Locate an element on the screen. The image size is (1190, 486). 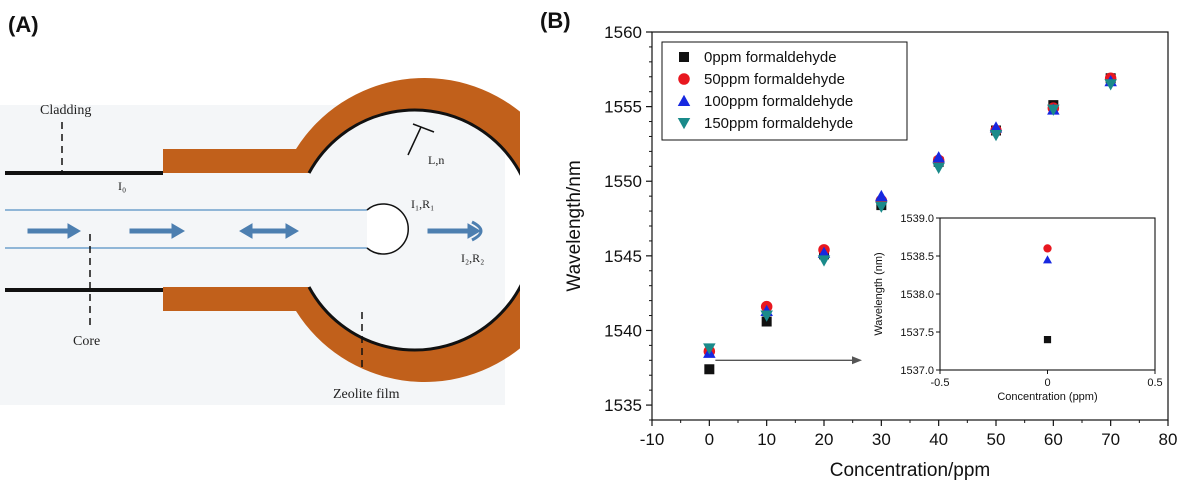
inset-y-axis-label: Wavelength (nm) is located at coordinates (879, 293).